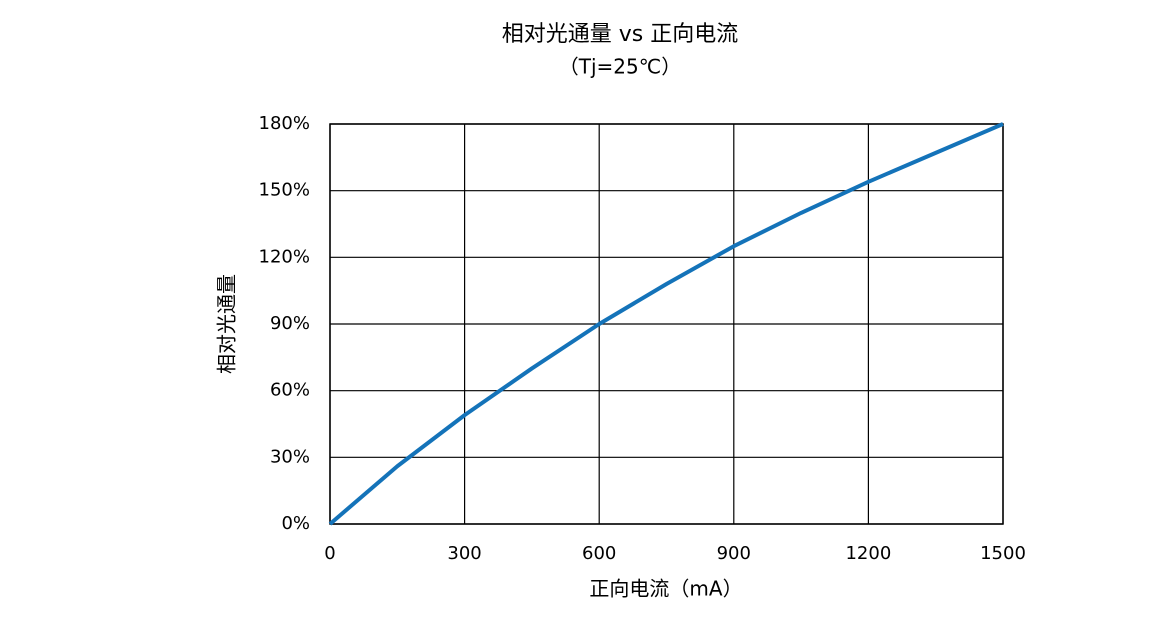 The height and width of the screenshot is (627, 1154). Describe the element at coordinates (620, 34) in the screenshot. I see `chart-title: 相对光通量 vs 正向电流` at that location.